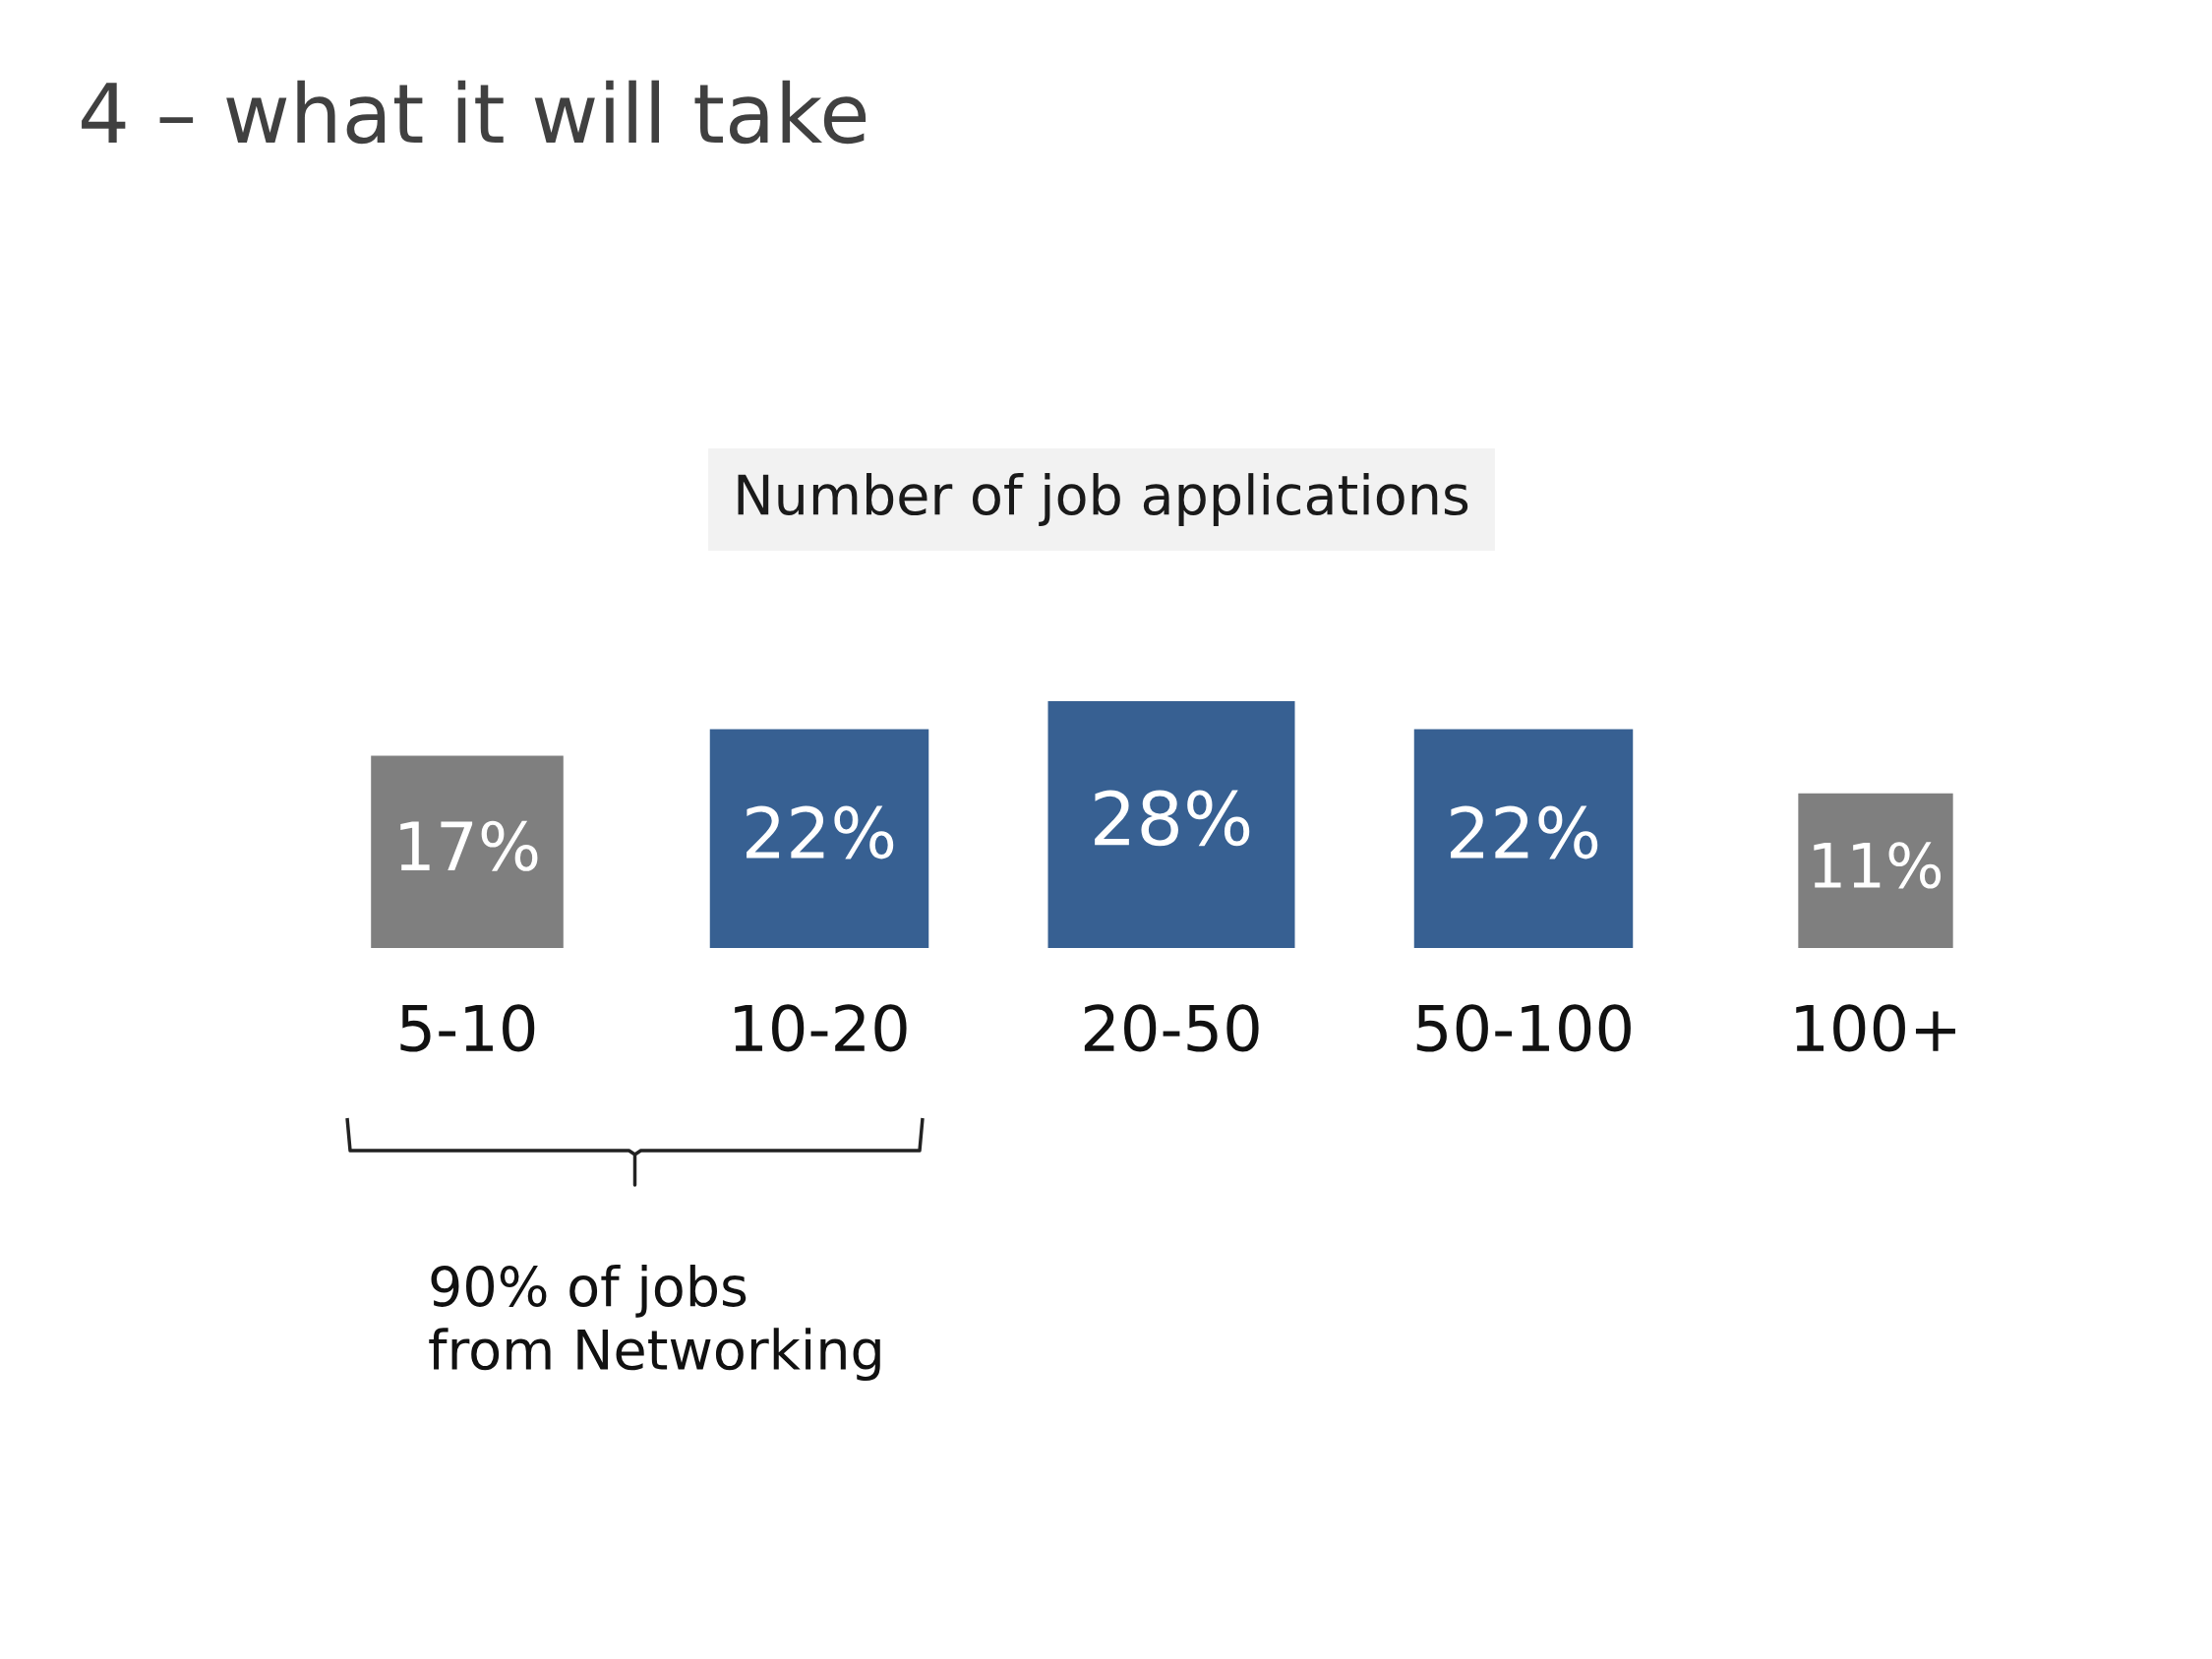 This screenshot has height=1659, width=2212. Describe the element at coordinates (1875, 1028) in the screenshot. I see `category-label: 100+` at that location.